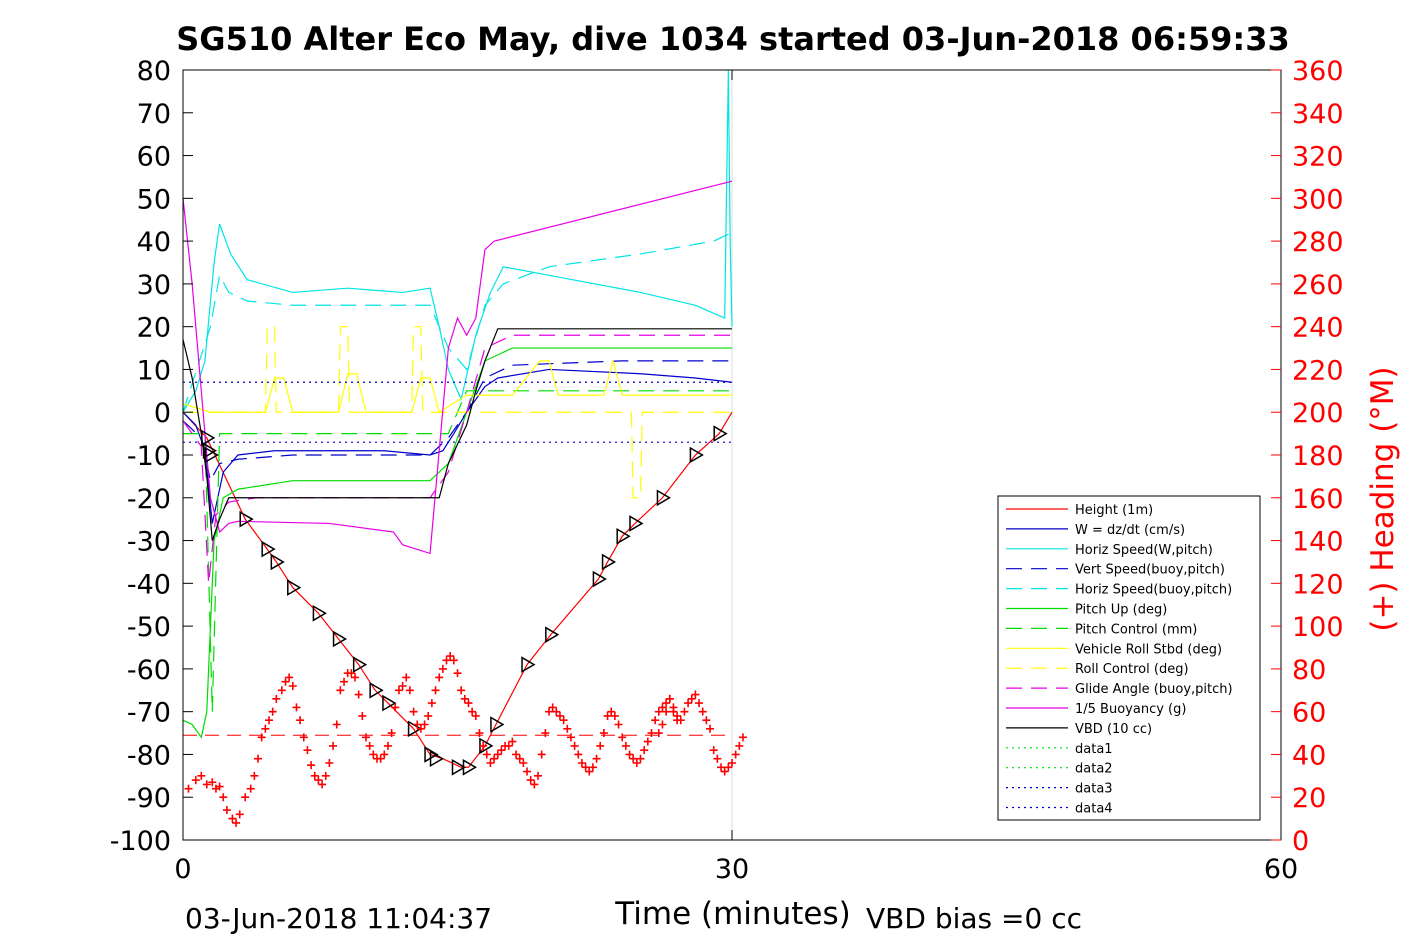 The width and height of the screenshot is (1417, 945). What do you see at coordinates (154, 242) in the screenshot?
I see `y-tick-label: 40` at bounding box center [154, 242].